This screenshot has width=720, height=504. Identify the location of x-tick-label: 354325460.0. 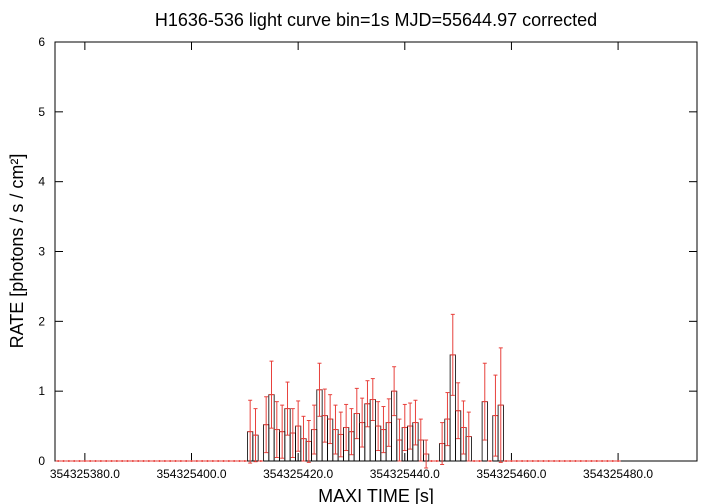
(511, 474).